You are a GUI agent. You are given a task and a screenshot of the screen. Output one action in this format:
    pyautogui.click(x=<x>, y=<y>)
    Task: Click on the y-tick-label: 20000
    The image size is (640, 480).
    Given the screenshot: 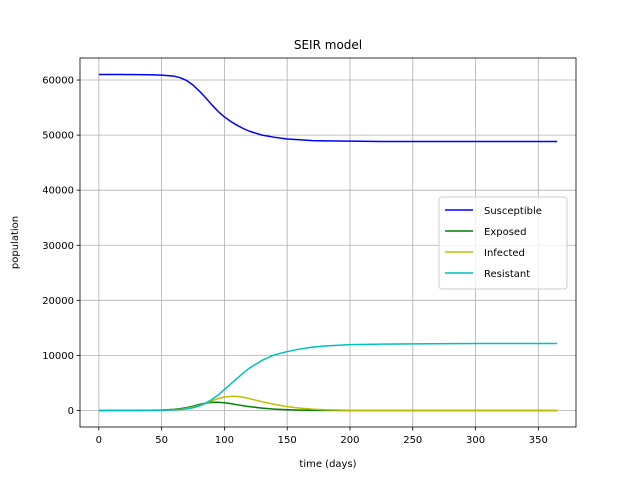 What is the action you would take?
    pyautogui.click(x=58, y=301)
    